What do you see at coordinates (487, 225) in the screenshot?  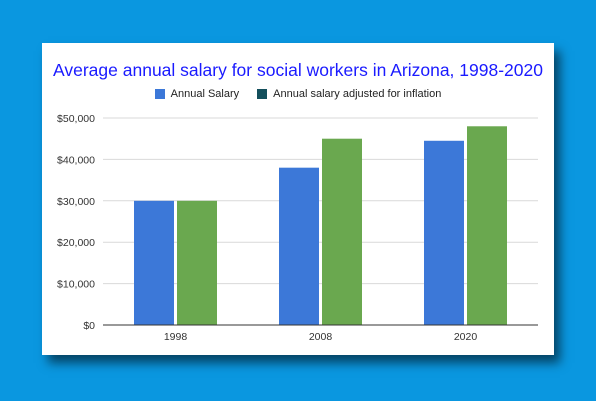 I see `bar-adjusted-salary-2020` at bounding box center [487, 225].